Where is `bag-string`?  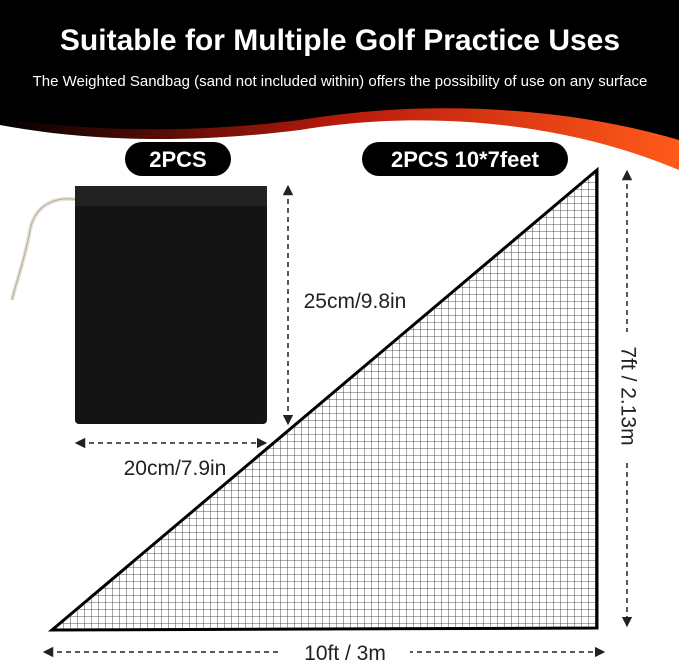
bag-string is located at coordinates (45, 248).